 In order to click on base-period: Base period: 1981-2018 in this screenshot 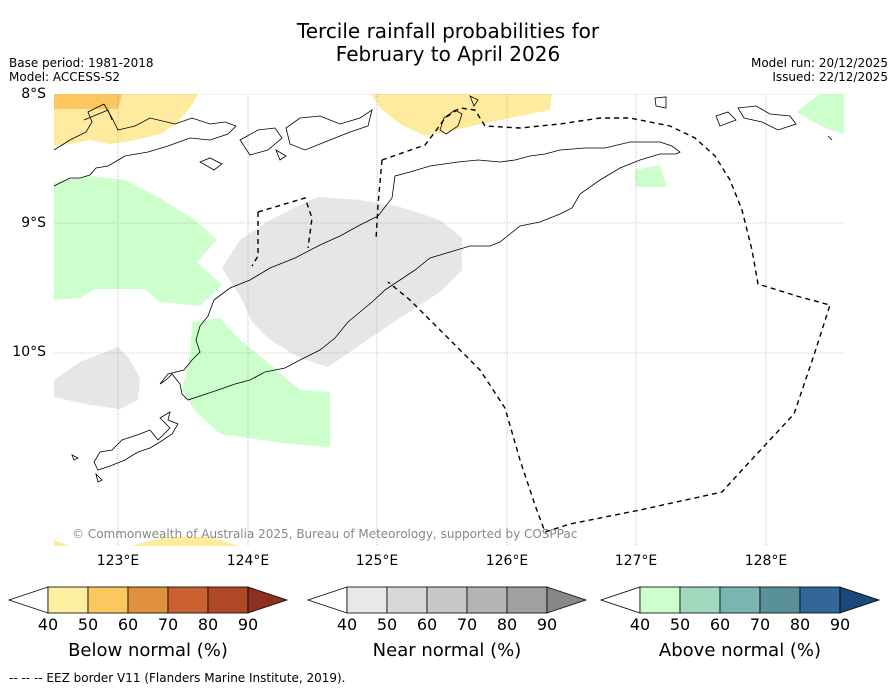, I will do `click(81, 63)`.